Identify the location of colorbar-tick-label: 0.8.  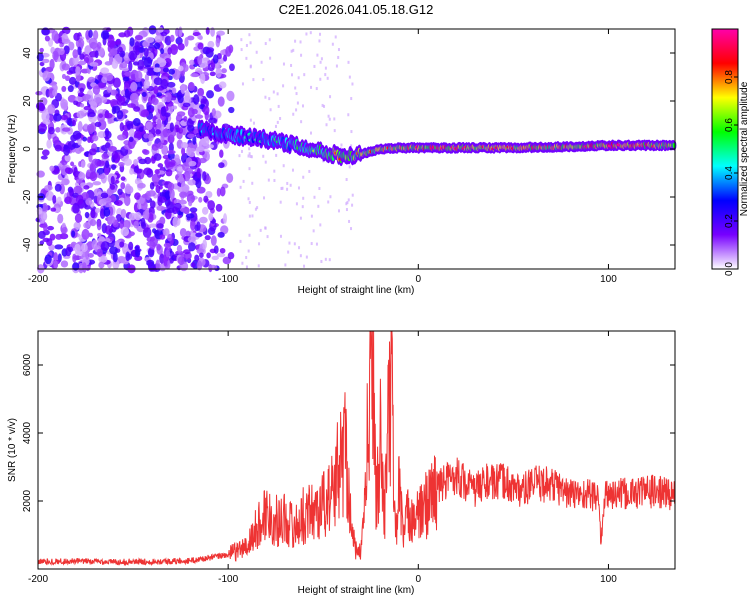
(729, 77).